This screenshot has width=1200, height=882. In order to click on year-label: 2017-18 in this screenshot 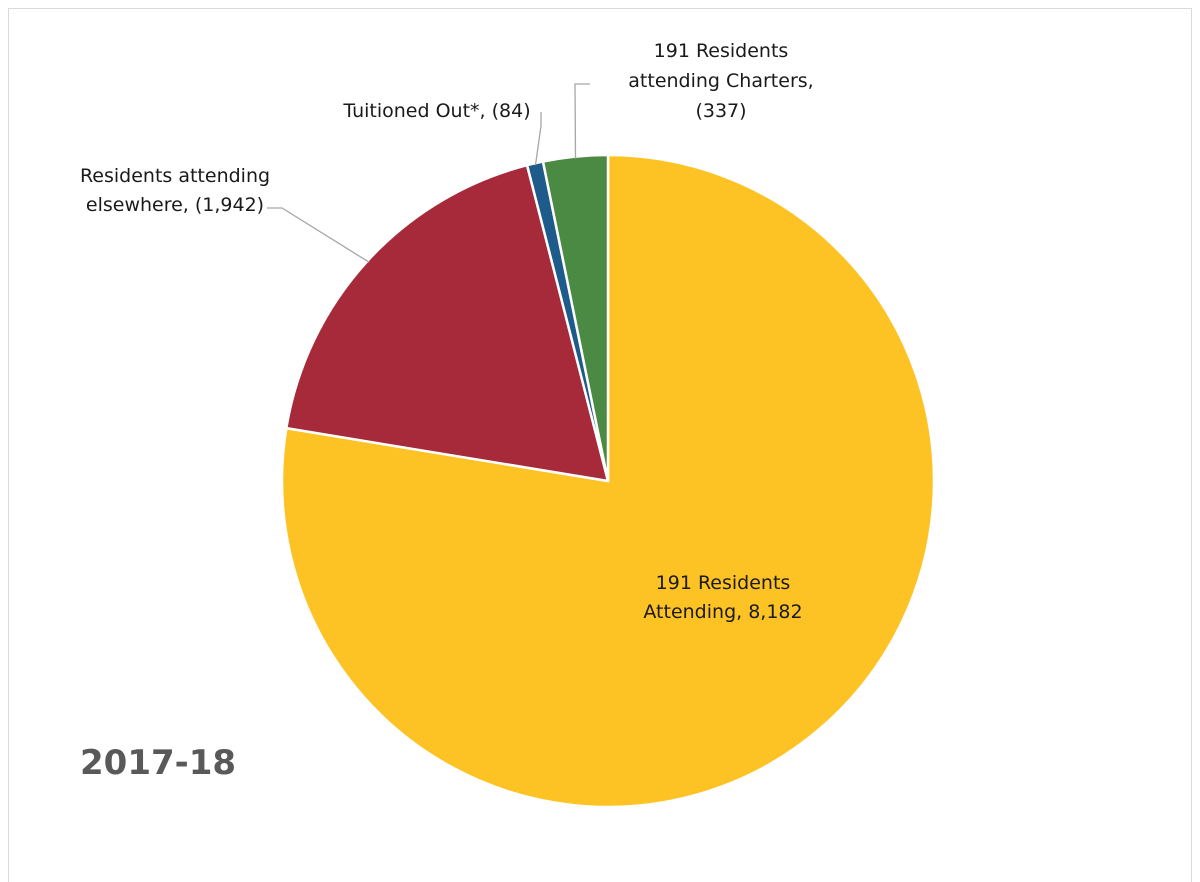, I will do `click(158, 763)`.